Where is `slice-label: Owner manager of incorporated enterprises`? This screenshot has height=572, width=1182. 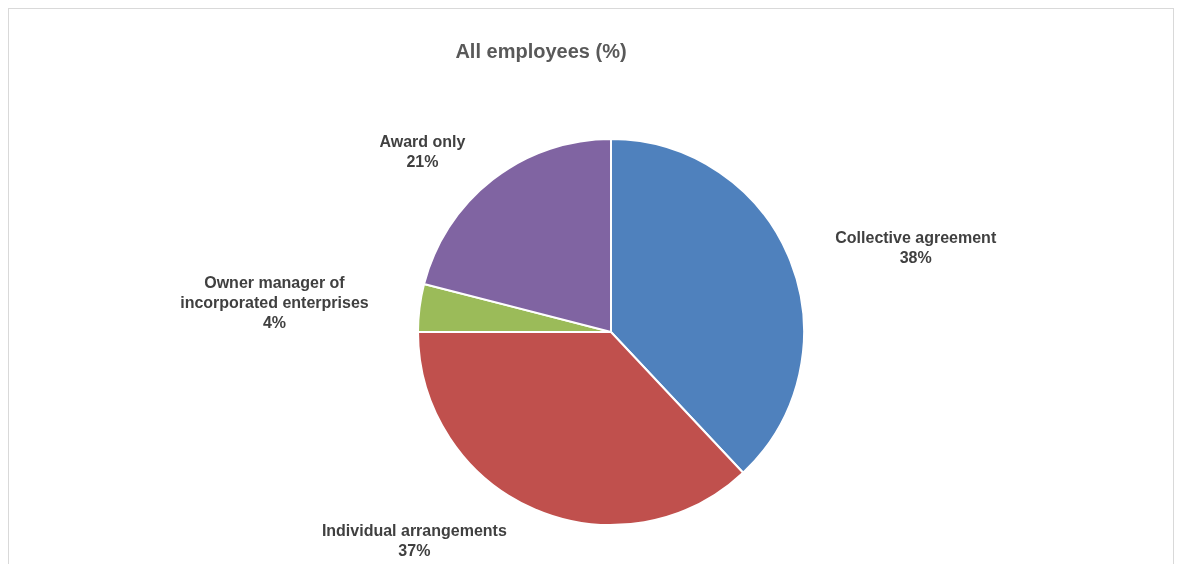 slice-label: Owner manager of incorporated enterprises is located at coordinates (274, 293).